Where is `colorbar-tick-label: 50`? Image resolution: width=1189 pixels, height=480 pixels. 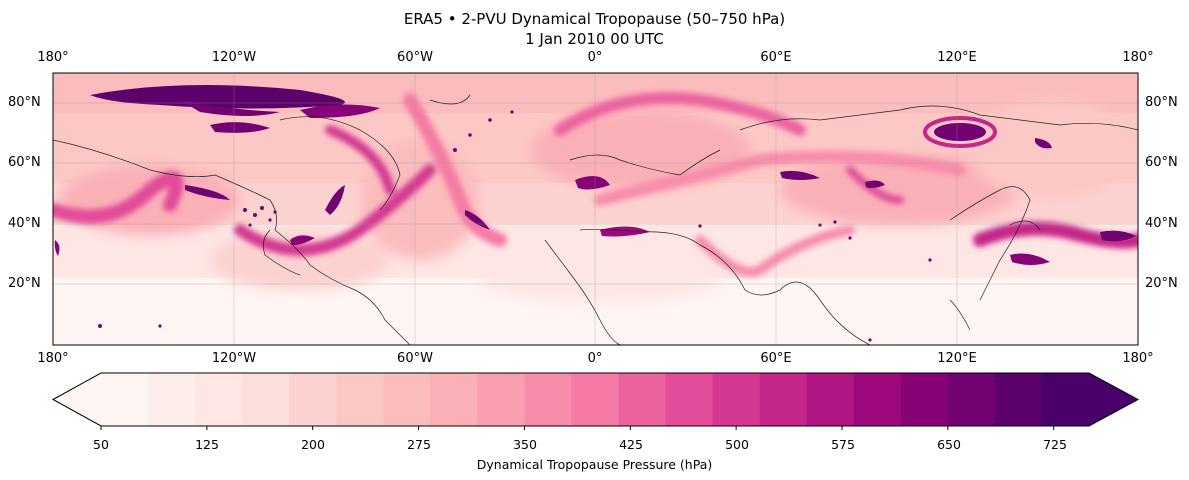
colorbar-tick-label: 50 is located at coordinates (101, 444).